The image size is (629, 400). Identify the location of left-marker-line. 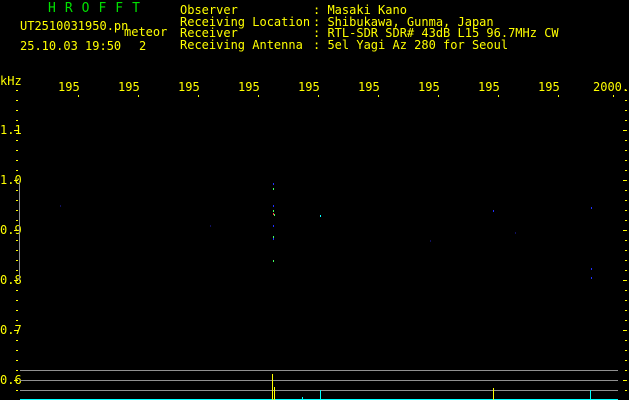
(19, 231).